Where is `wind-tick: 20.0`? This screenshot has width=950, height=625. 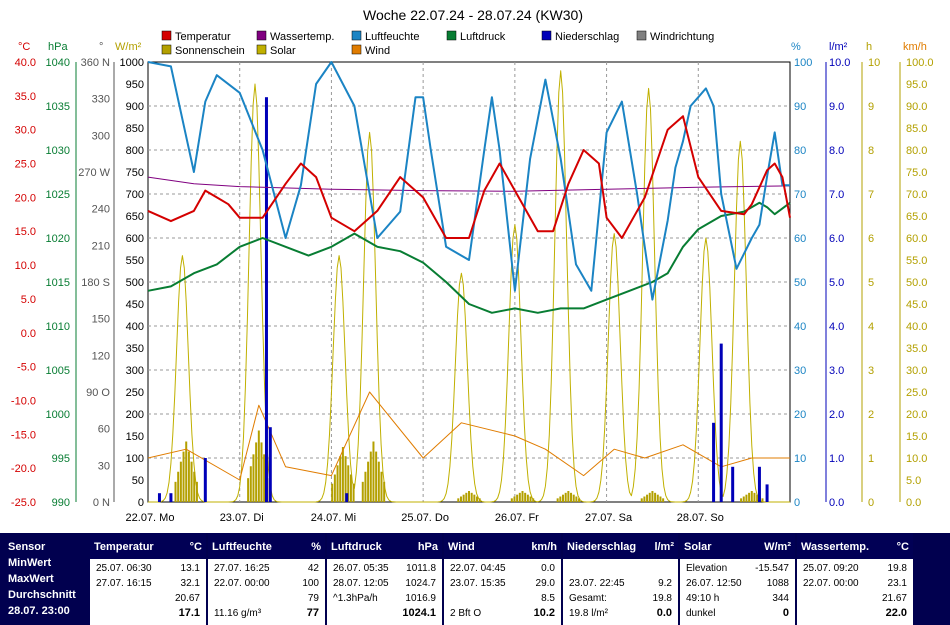
wind-tick: 20.0 is located at coordinates (916, 415).